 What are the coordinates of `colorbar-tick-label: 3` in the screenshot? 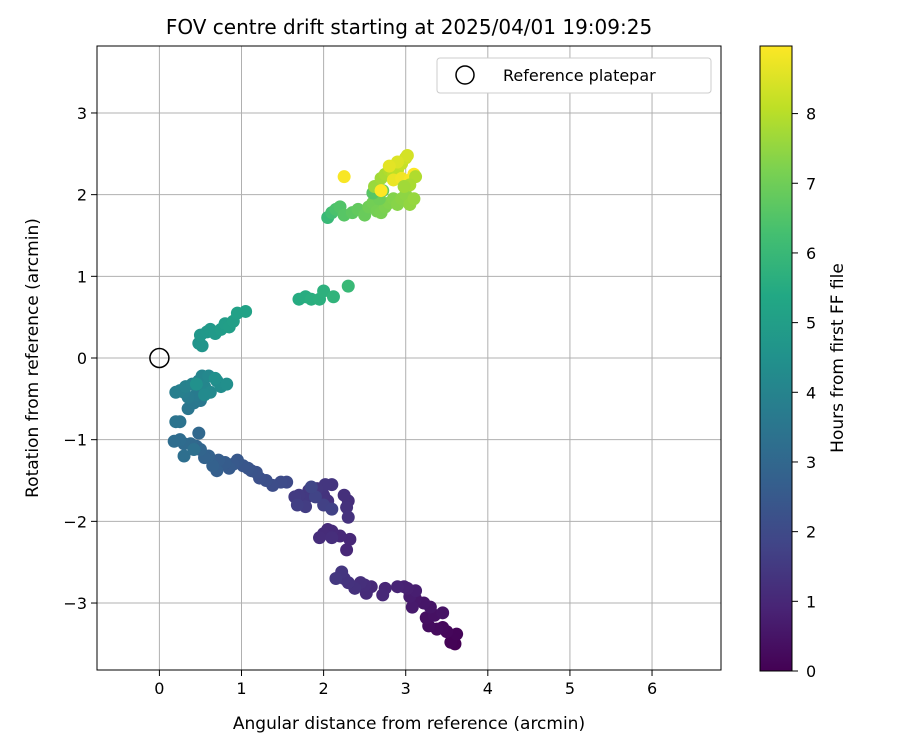 It's located at (811, 462).